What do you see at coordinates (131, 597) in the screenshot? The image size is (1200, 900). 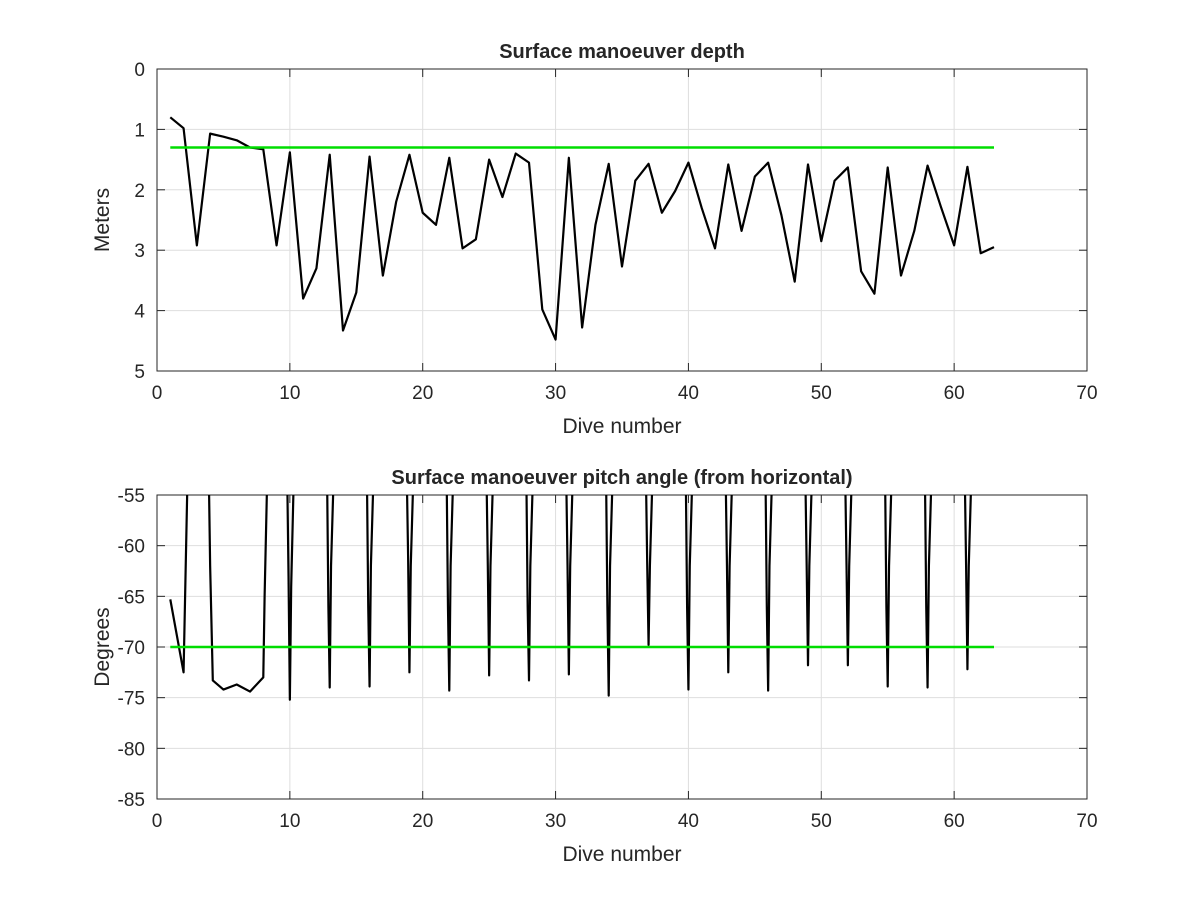 I see `y-tick-label: -65` at bounding box center [131, 597].